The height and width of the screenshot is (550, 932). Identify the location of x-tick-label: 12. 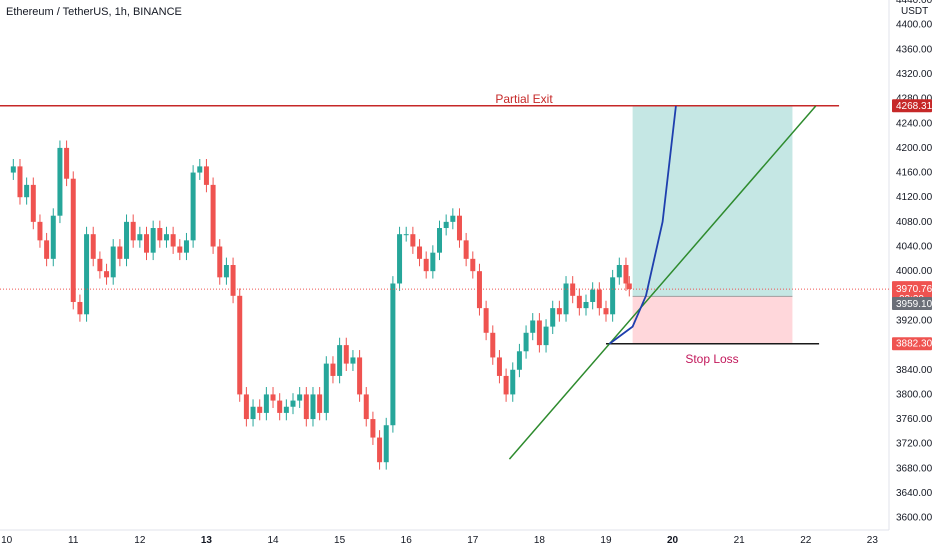
(140, 540).